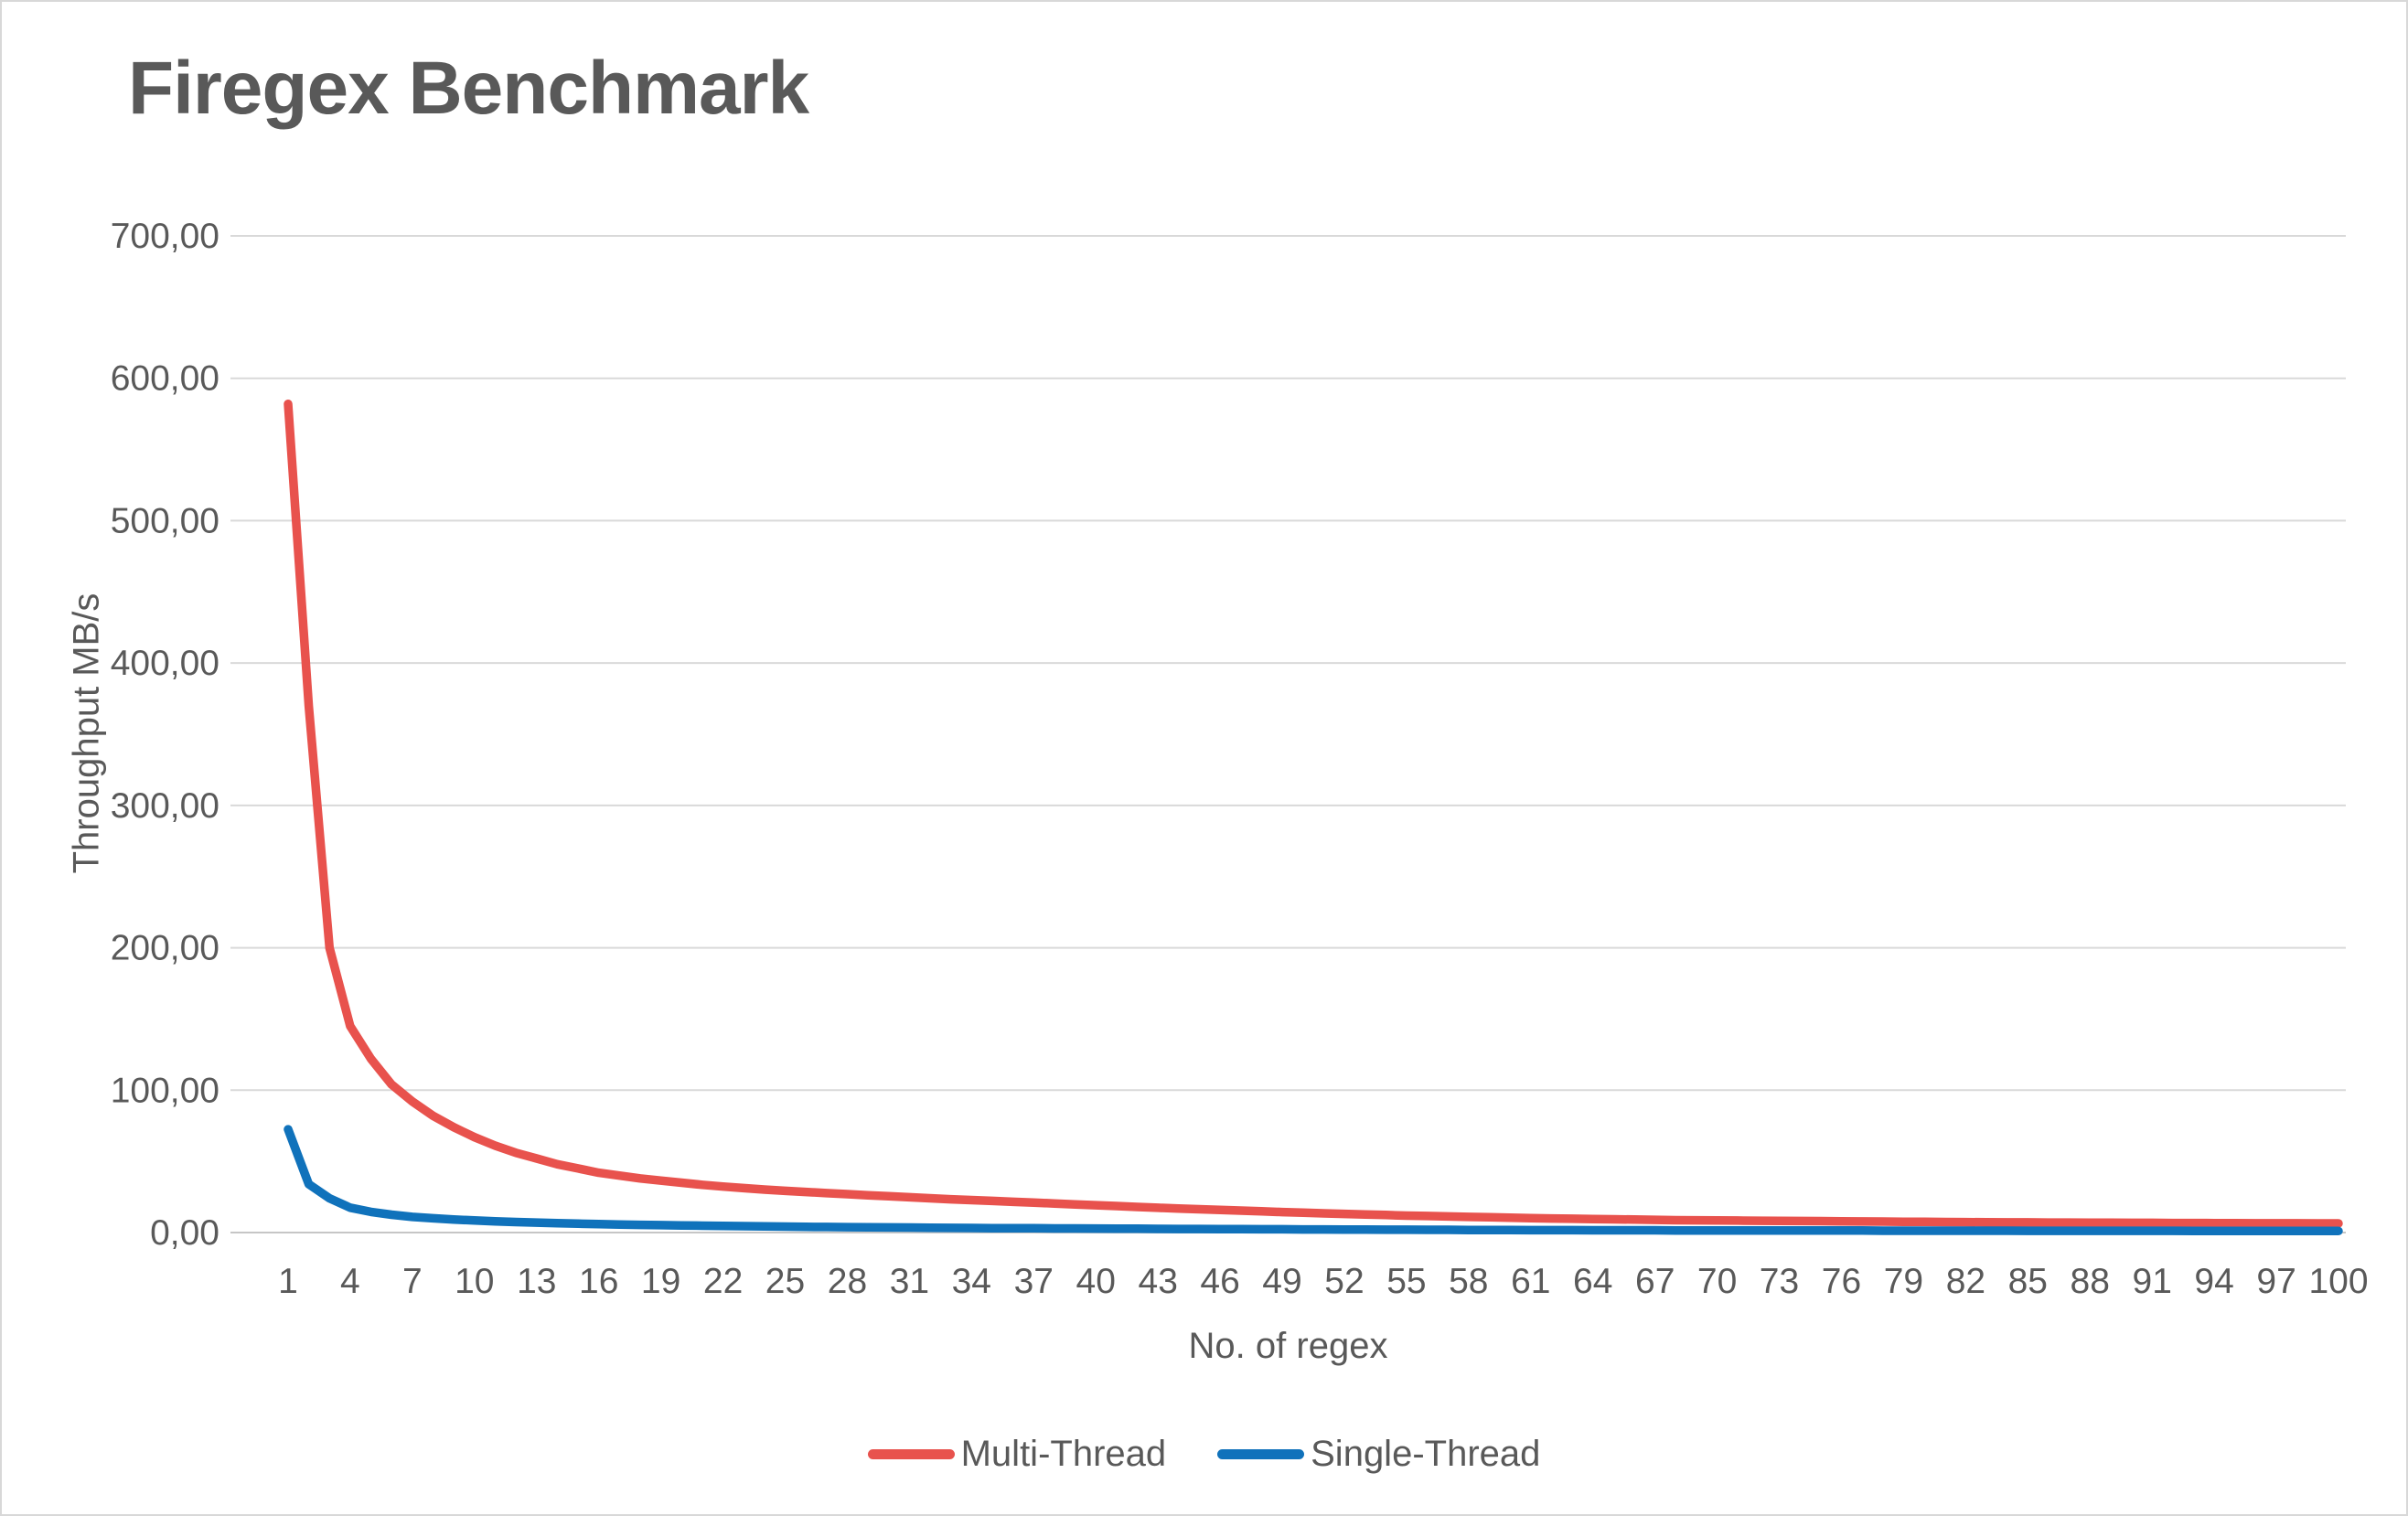 The height and width of the screenshot is (1516, 2408). I want to click on x-tick-label: 13, so click(536, 1282).